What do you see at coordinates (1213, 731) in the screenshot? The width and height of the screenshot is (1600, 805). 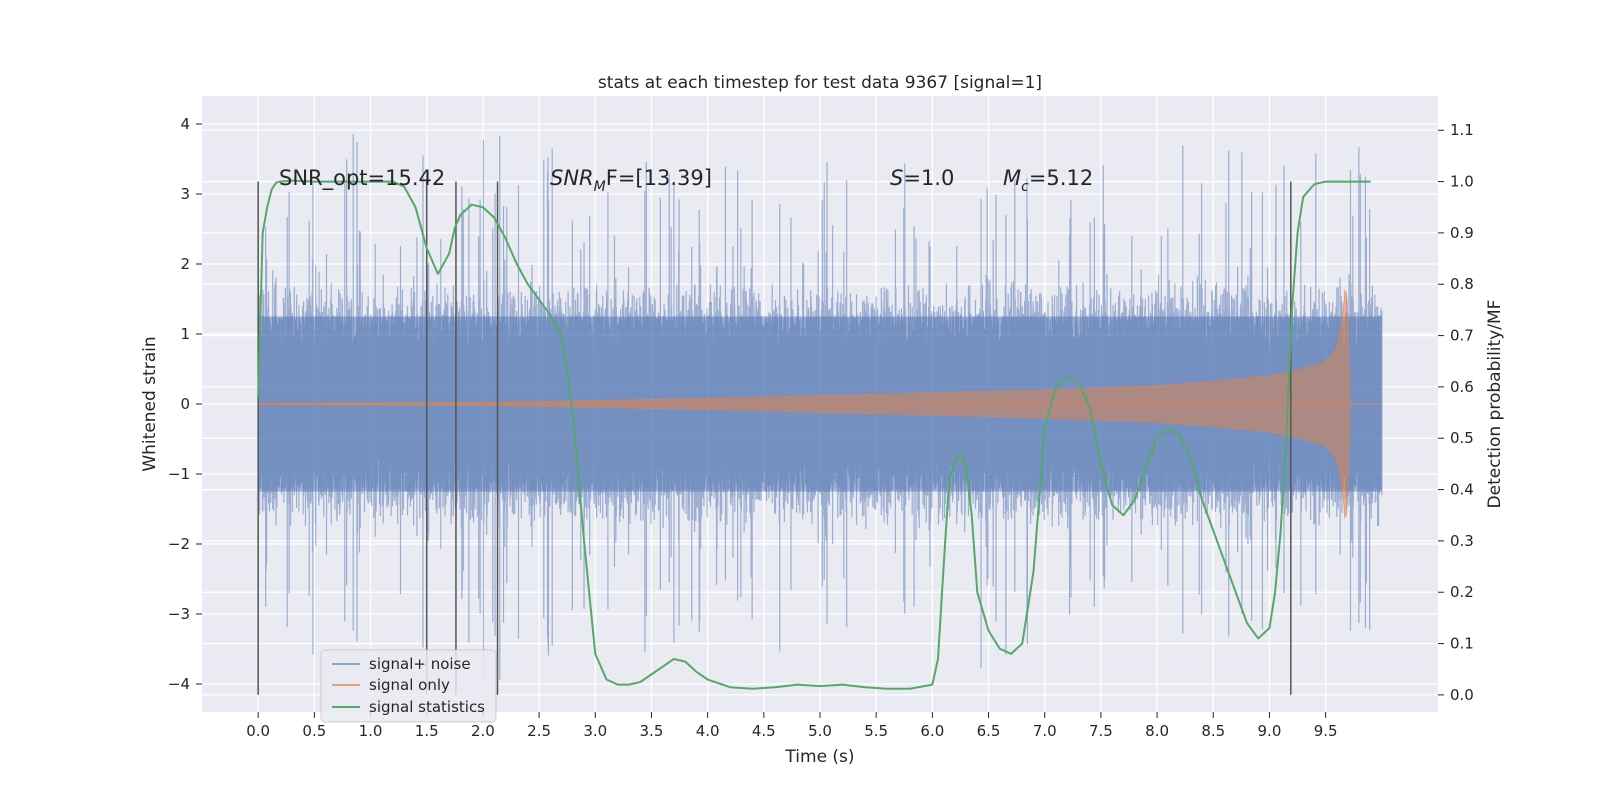 I see `x-tick-label: 8.5` at bounding box center [1213, 731].